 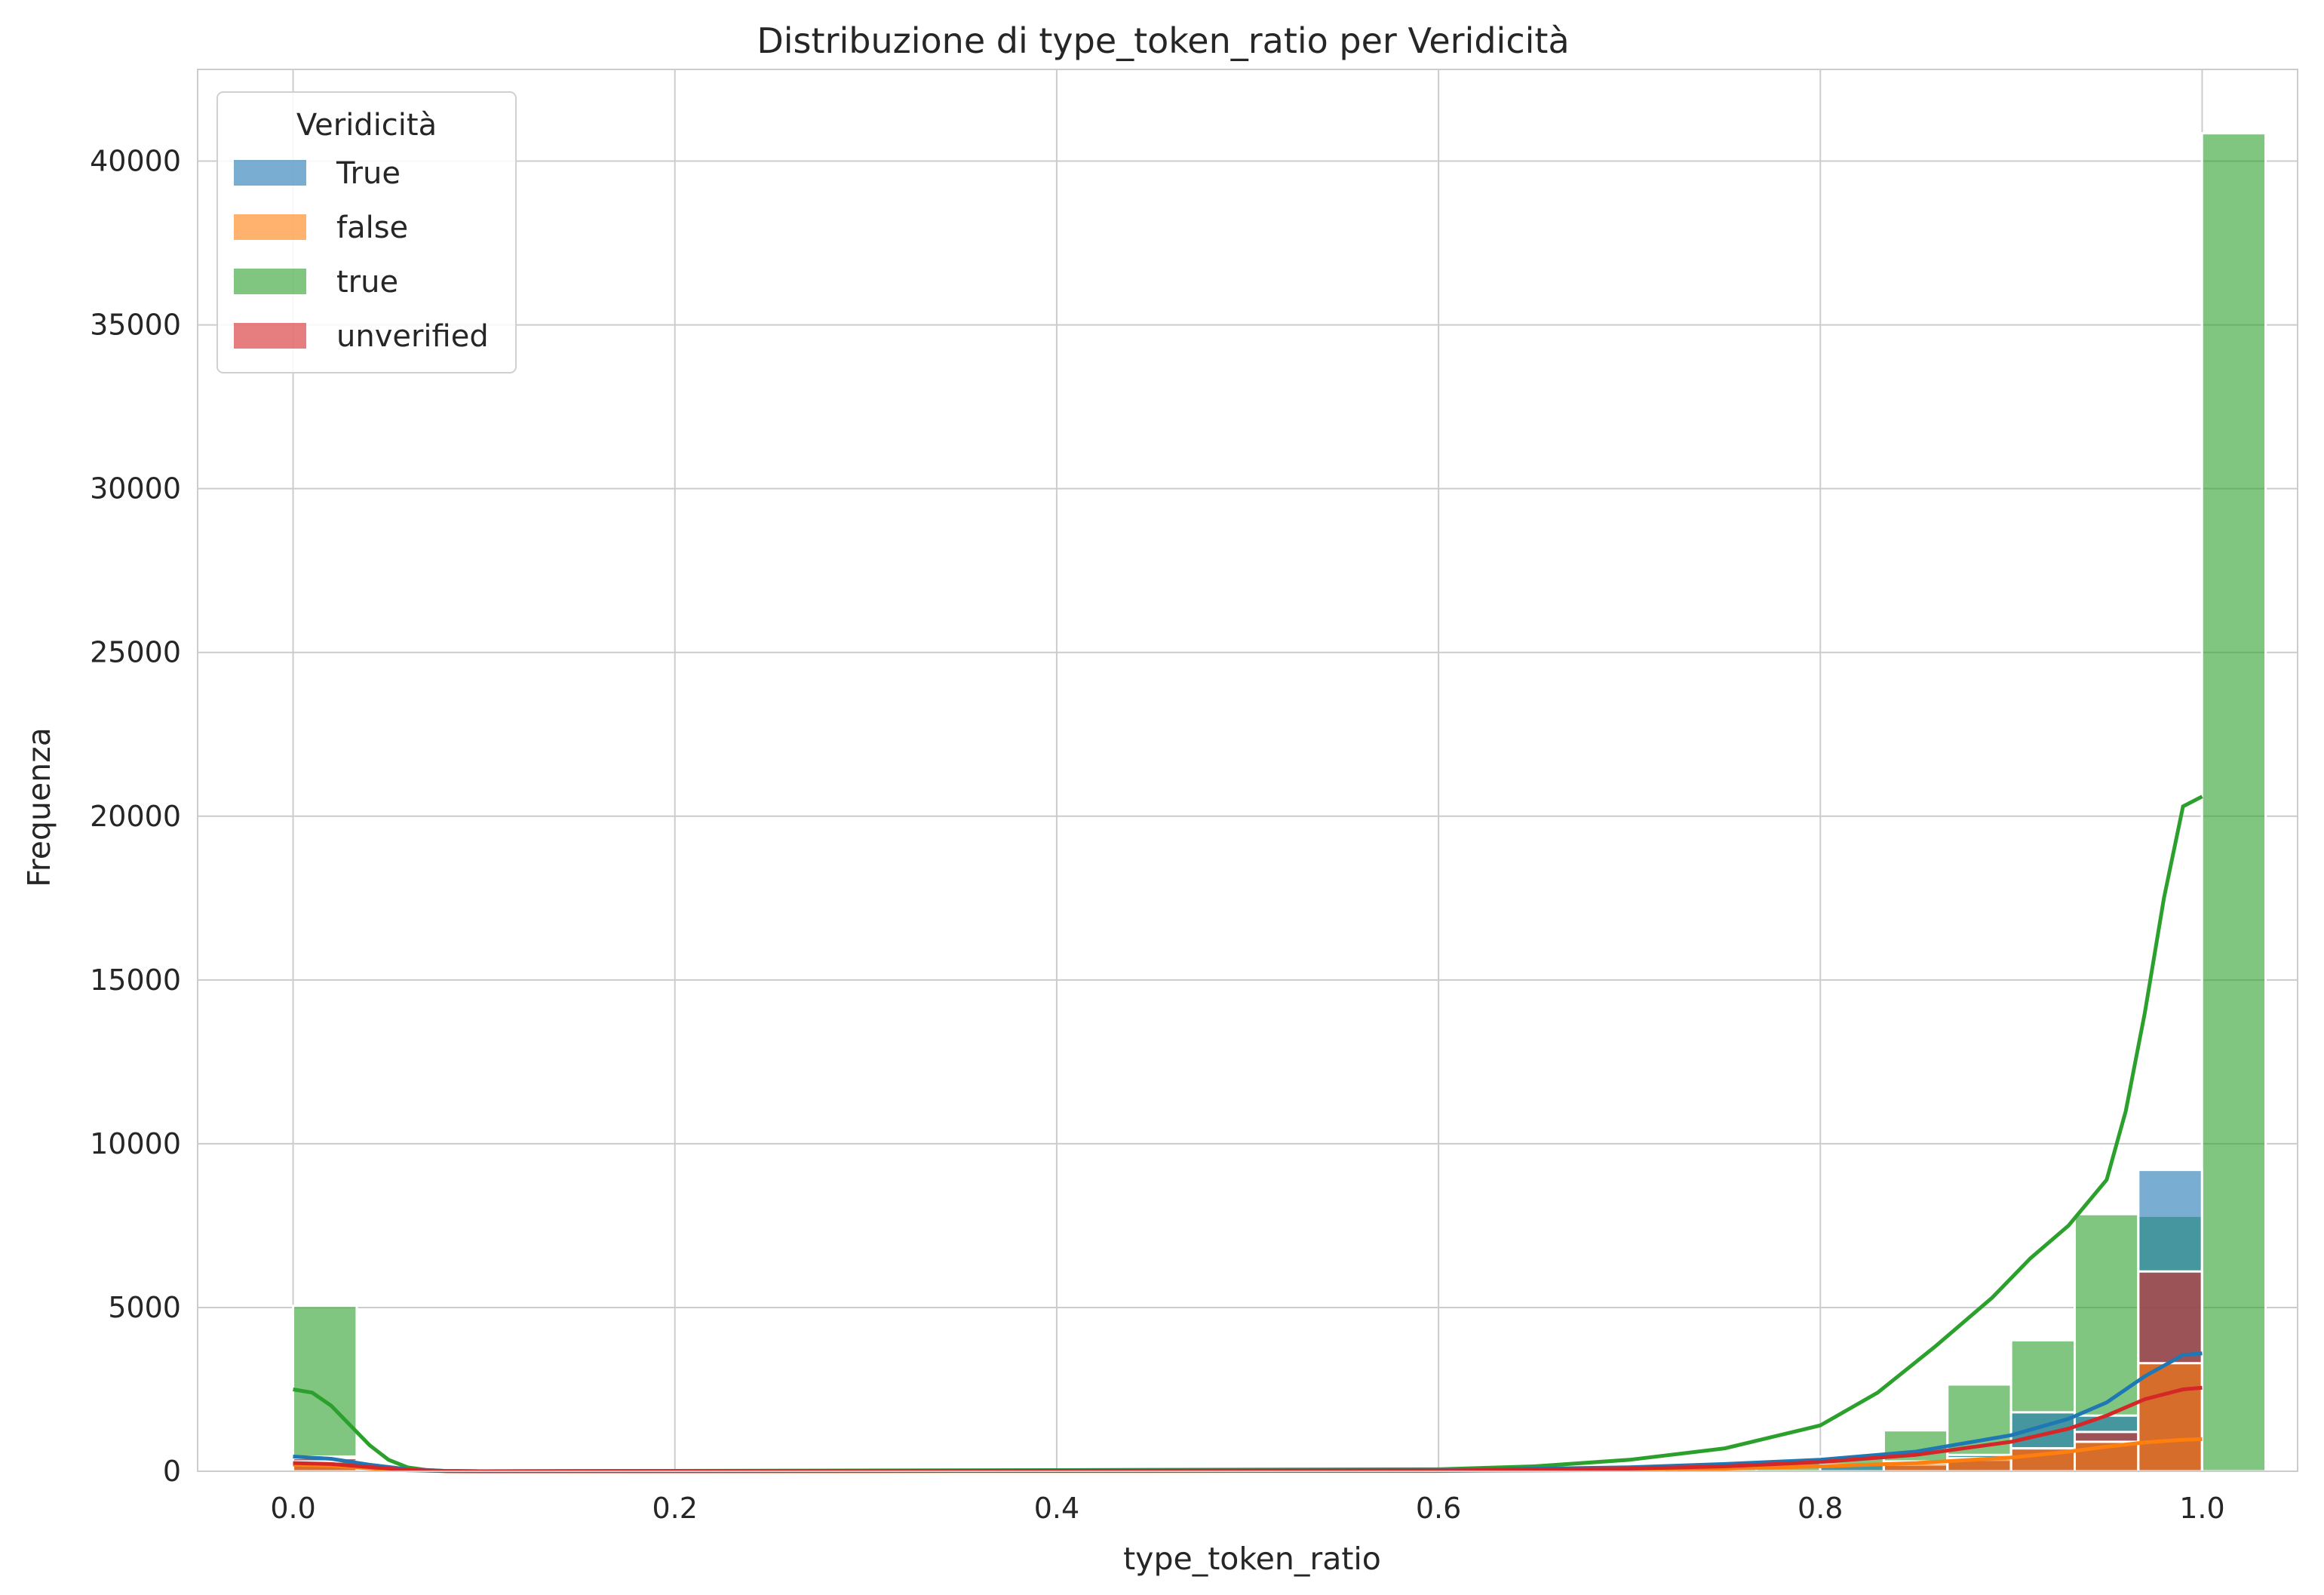 I want to click on y-tick-label: 10000, so click(x=135, y=1143).